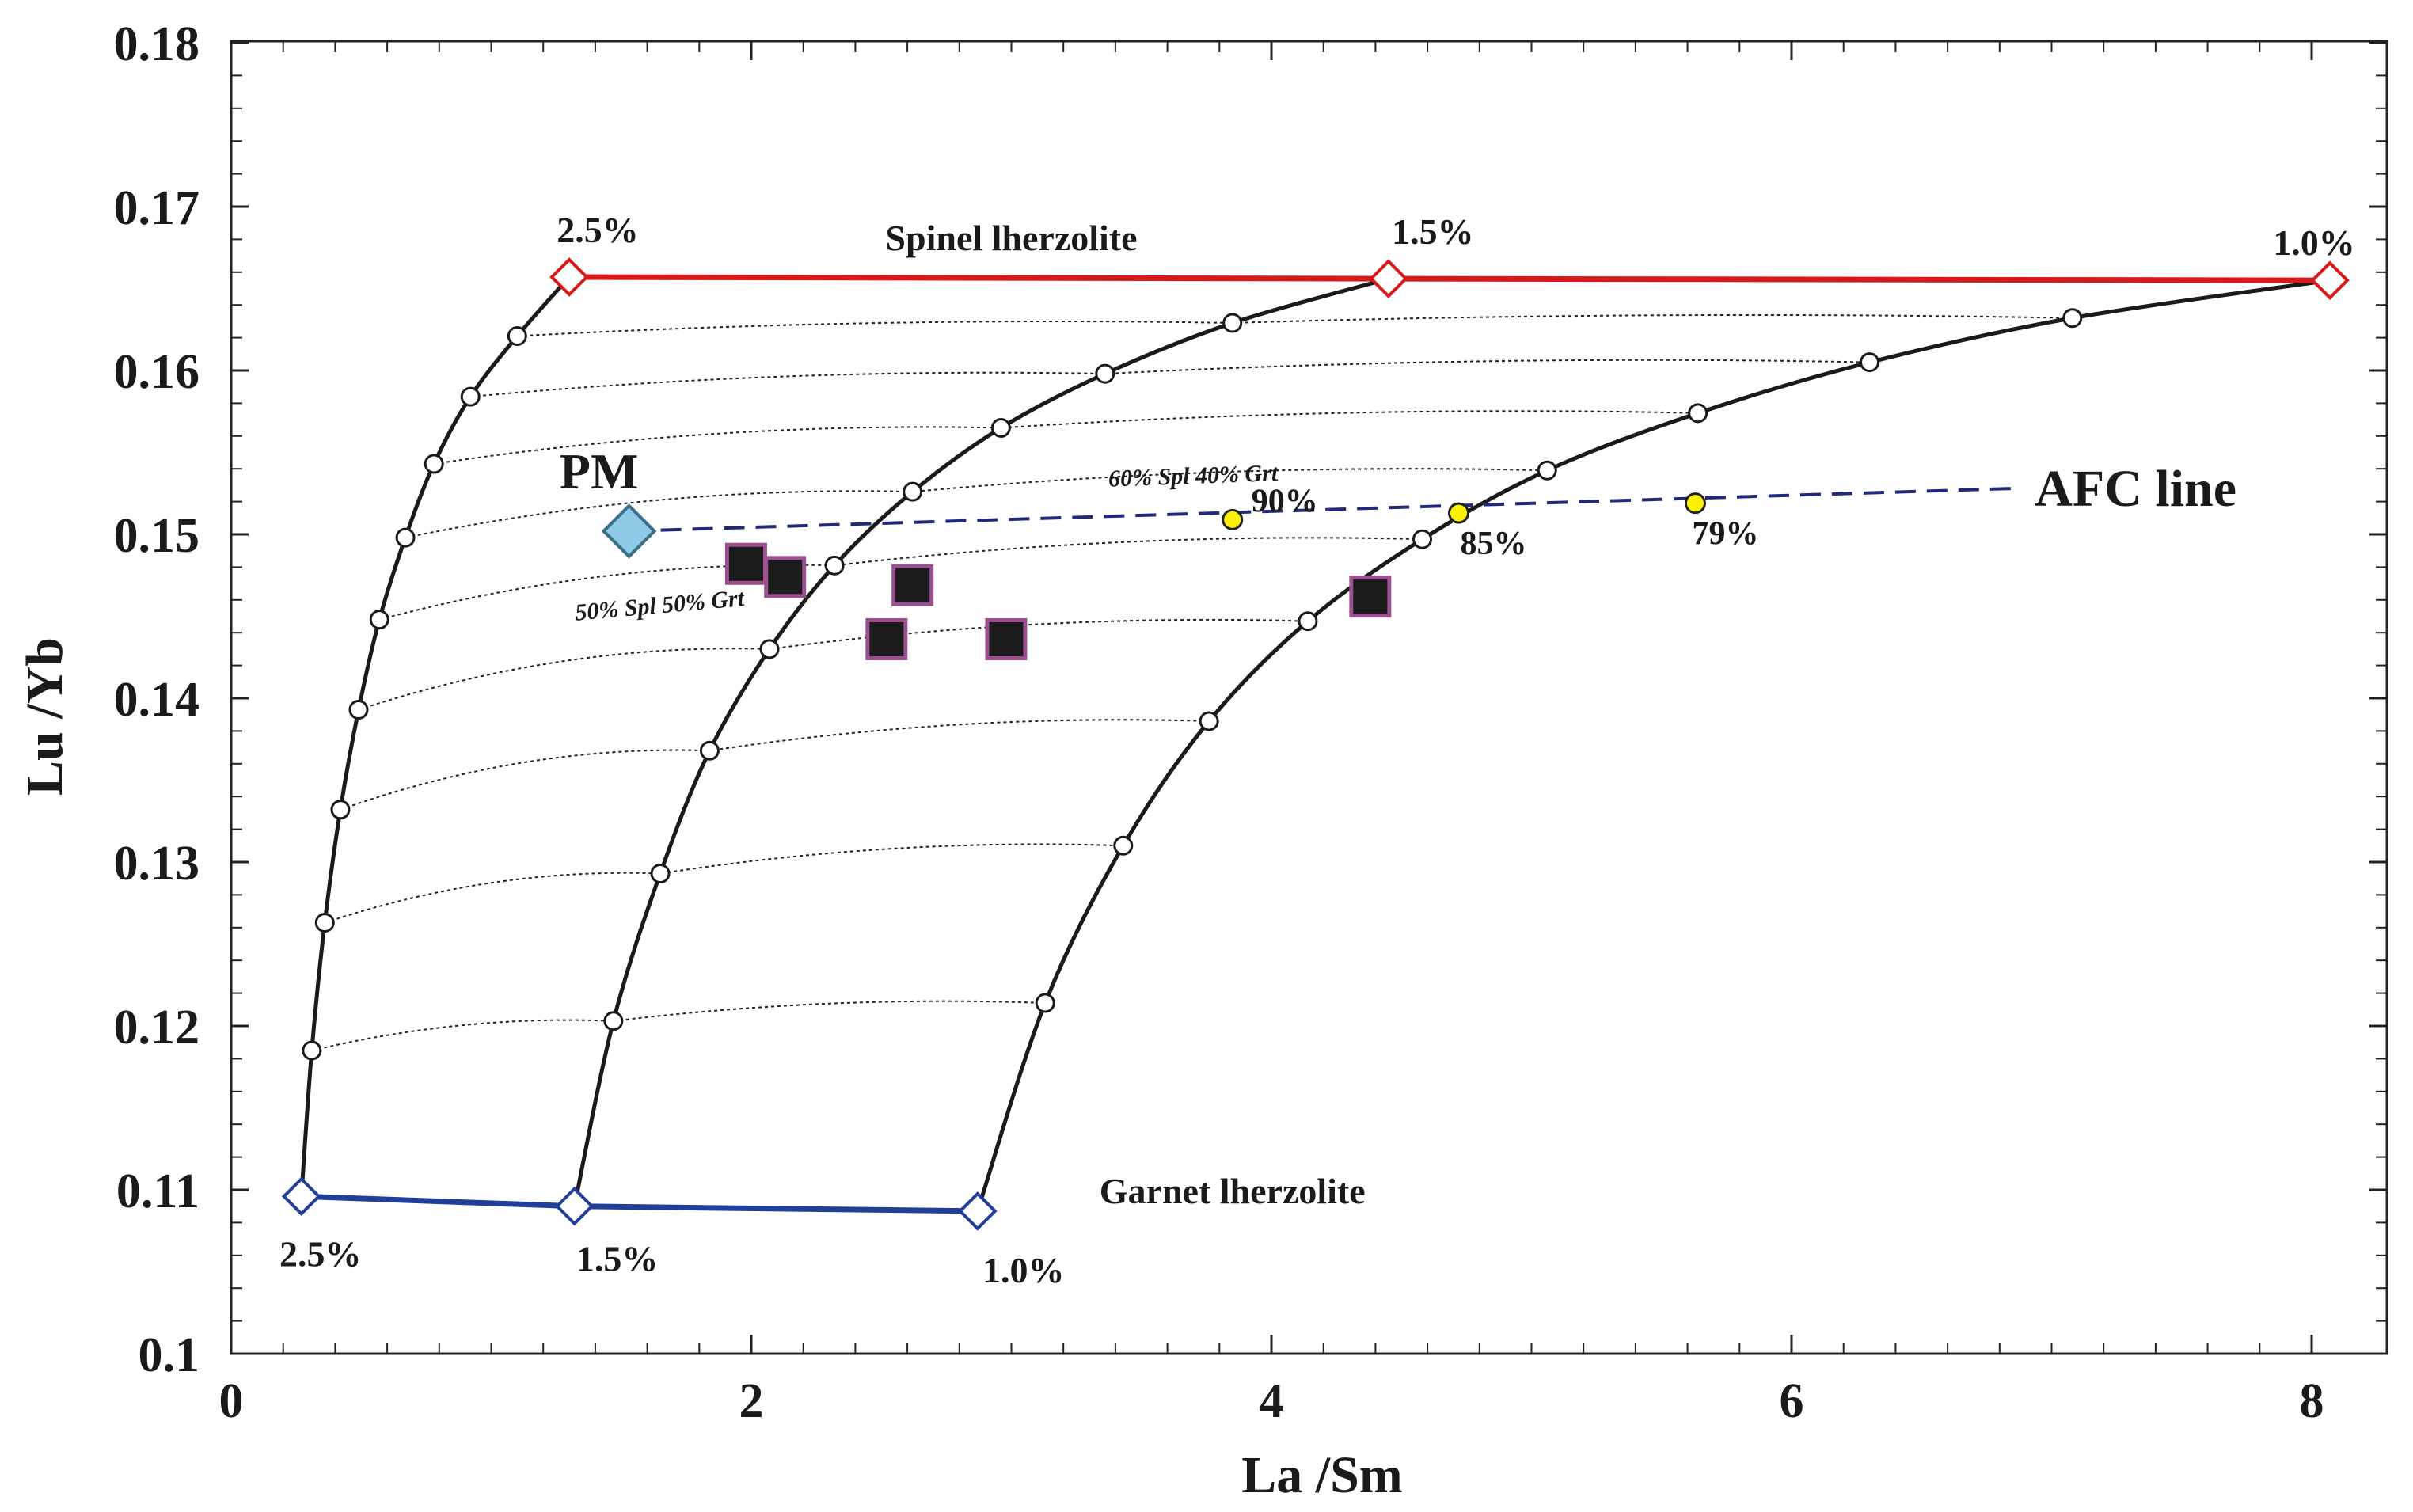  I want to click on x-tick-label: 8, so click(2312, 1401).